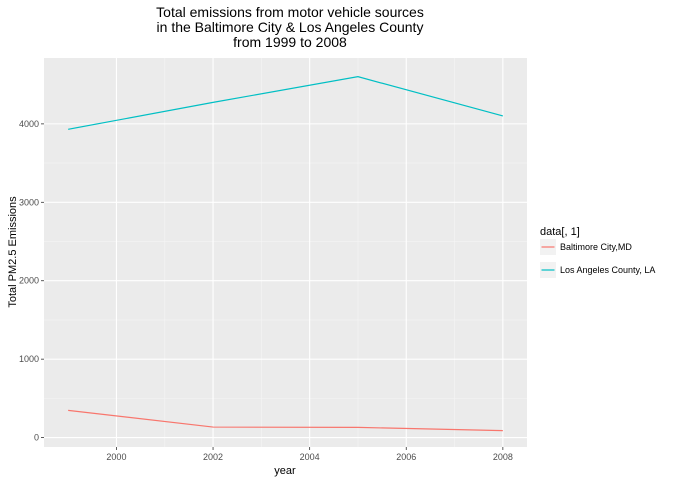  I want to click on y-tick-label: 1000, so click(29, 359).